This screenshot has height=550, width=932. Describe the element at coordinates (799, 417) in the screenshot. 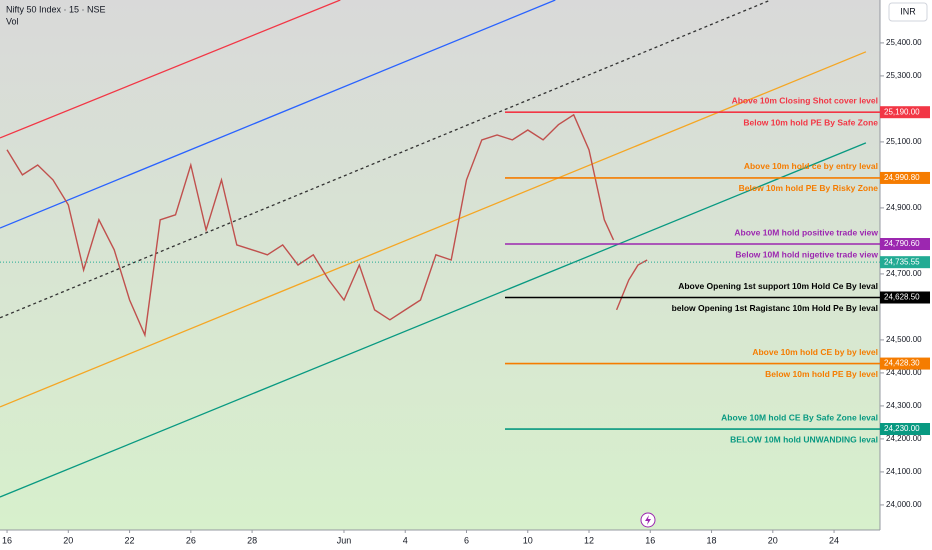

I see `level-label: Above 10M hold CE By Safe Zone leval` at that location.